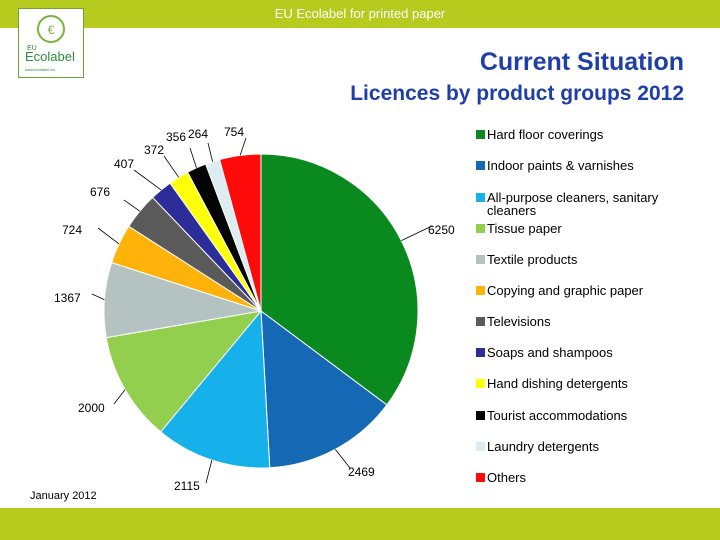  What do you see at coordinates (63, 496) in the screenshot?
I see `date-note: January 2012` at bounding box center [63, 496].